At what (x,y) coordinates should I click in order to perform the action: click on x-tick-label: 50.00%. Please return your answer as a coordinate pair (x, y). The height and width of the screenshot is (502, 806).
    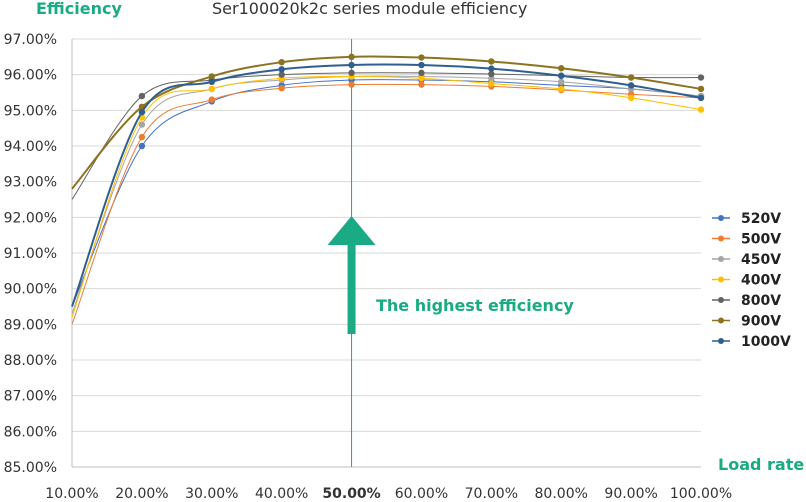
    Looking at the image, I should click on (351, 494).